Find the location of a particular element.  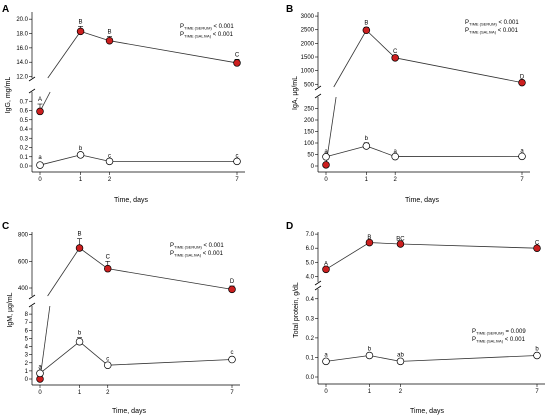

y-tick-label: 1500 is located at coordinates (308, 58).